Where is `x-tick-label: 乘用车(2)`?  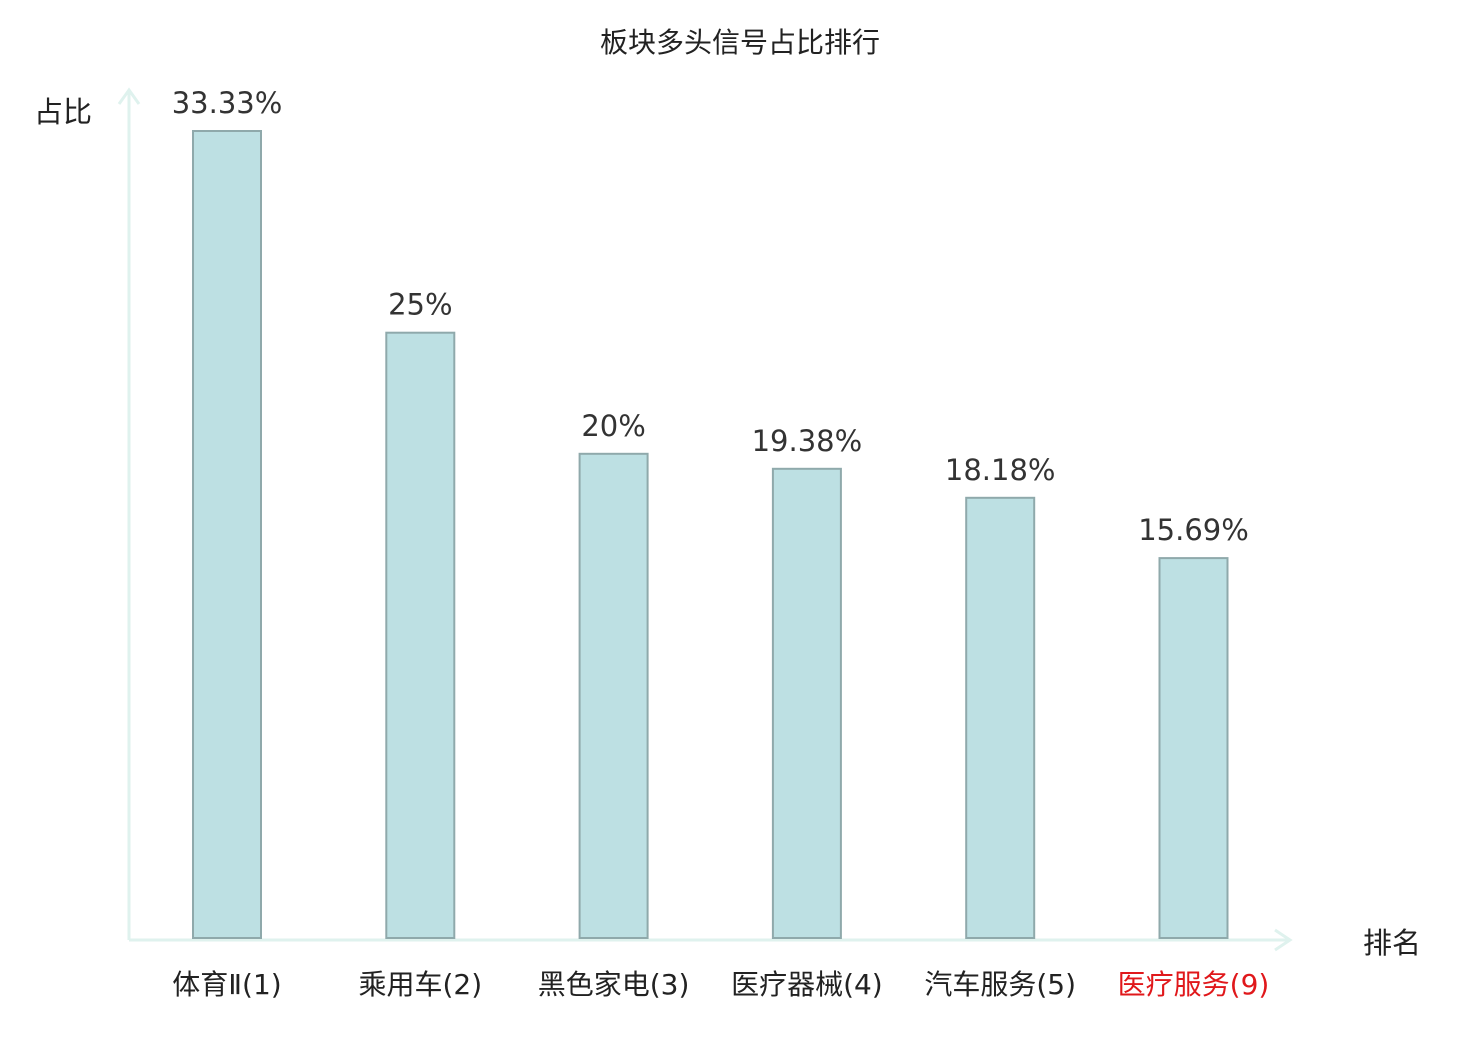
x-tick-label: 乘用车(2) is located at coordinates (420, 984).